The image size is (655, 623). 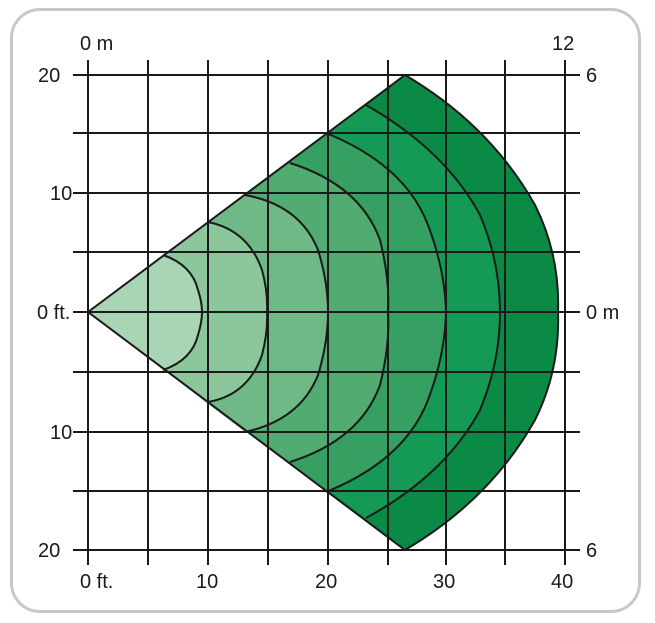 What do you see at coordinates (49, 551) in the screenshot?
I see `label-left-20-bottom: 20` at bounding box center [49, 551].